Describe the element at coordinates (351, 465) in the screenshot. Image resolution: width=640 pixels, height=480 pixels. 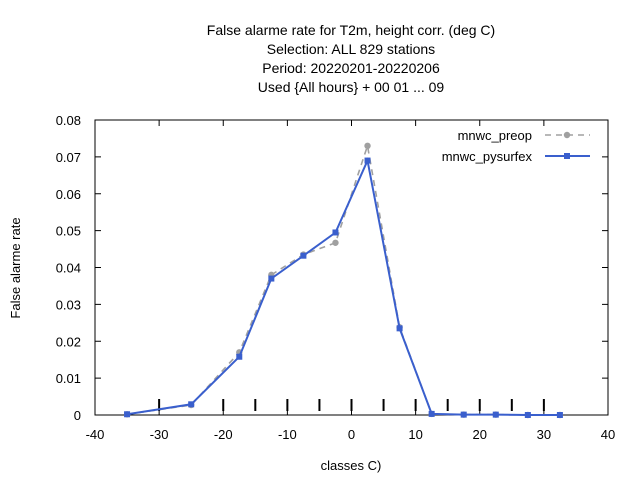
I see `x-axis-label: classes C)` at that location.